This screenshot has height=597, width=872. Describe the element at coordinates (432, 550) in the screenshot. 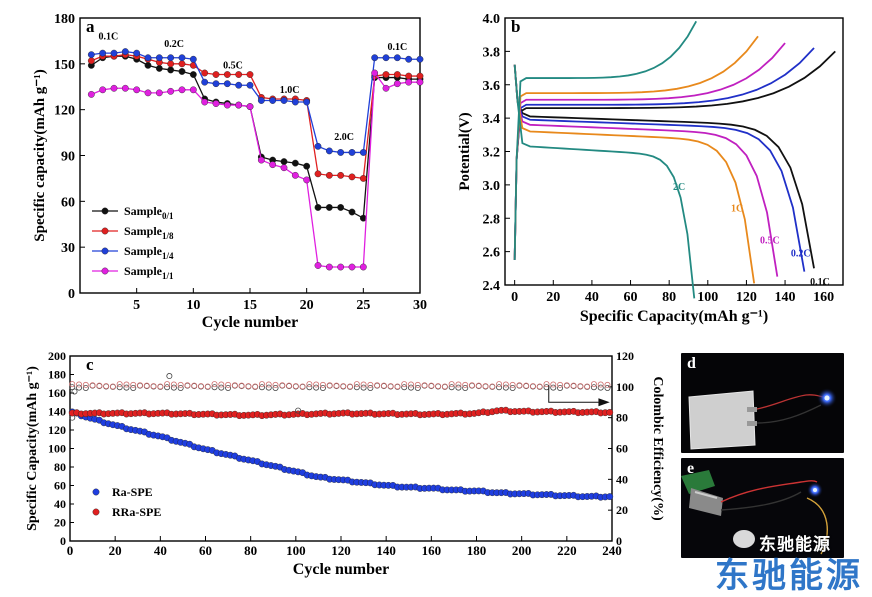

I see `c-x-tick-label: 160` at that location.